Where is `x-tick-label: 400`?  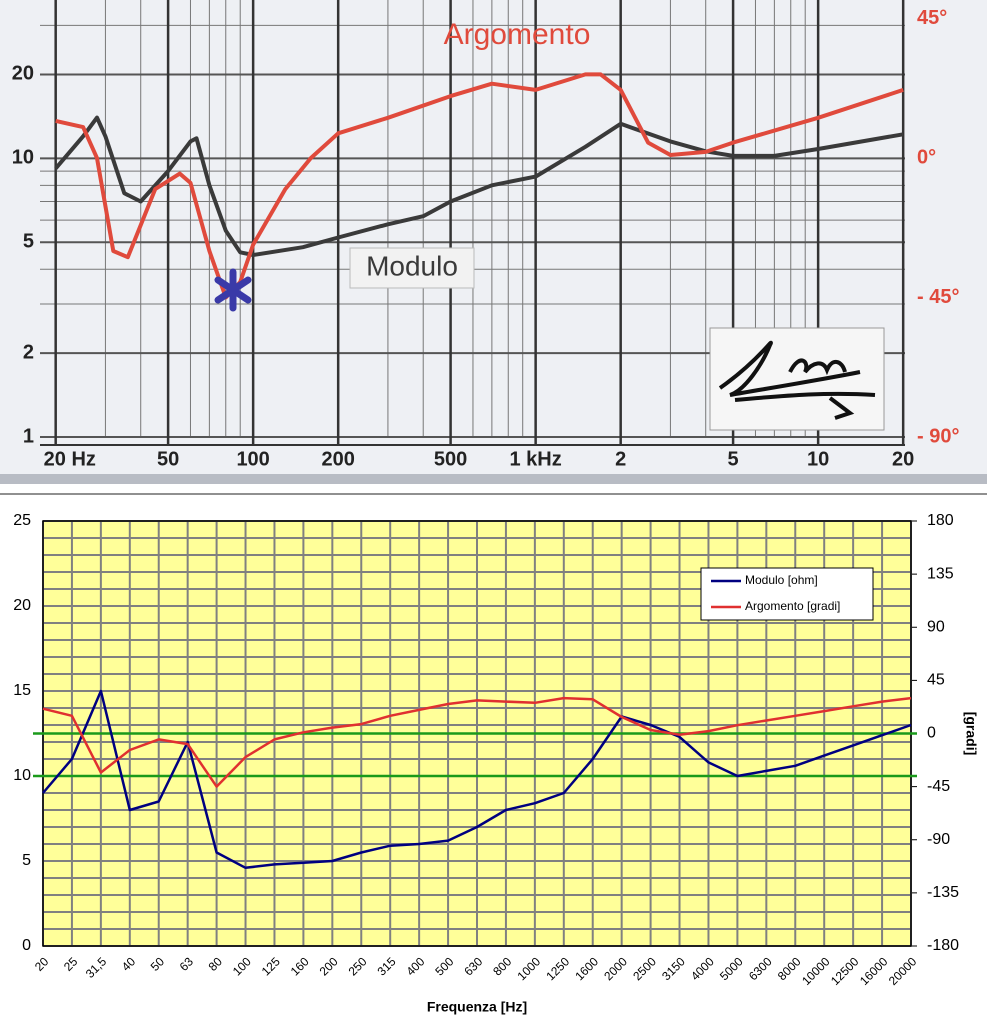 x-tick-label: 400 is located at coordinates (415, 966).